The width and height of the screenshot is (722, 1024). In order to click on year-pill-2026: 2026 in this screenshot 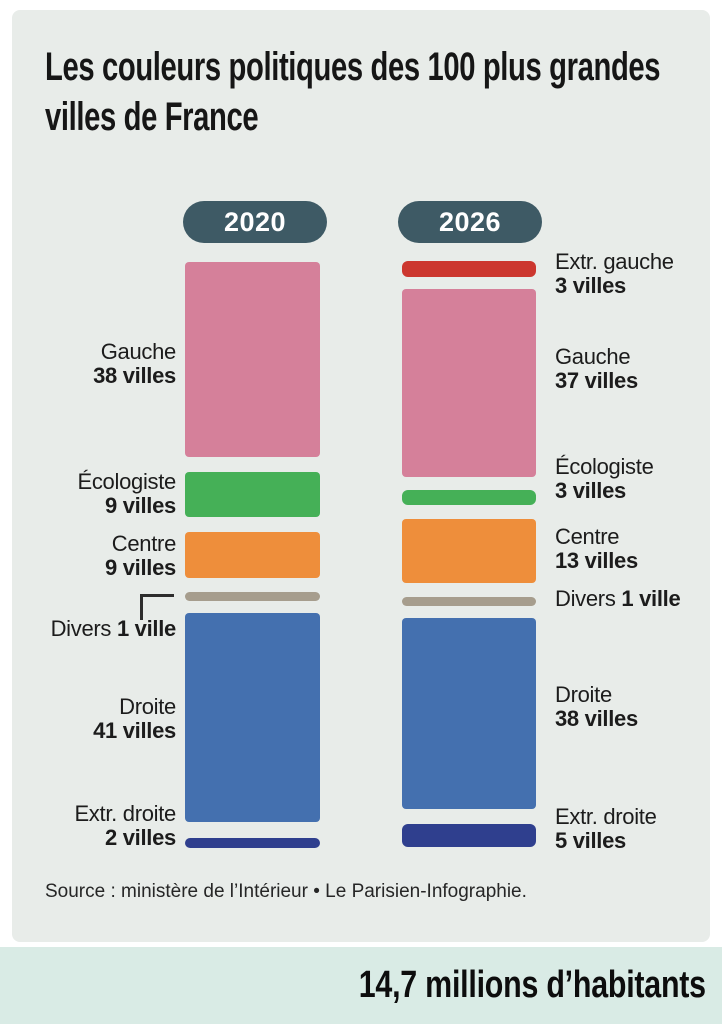, I will do `click(470, 222)`.